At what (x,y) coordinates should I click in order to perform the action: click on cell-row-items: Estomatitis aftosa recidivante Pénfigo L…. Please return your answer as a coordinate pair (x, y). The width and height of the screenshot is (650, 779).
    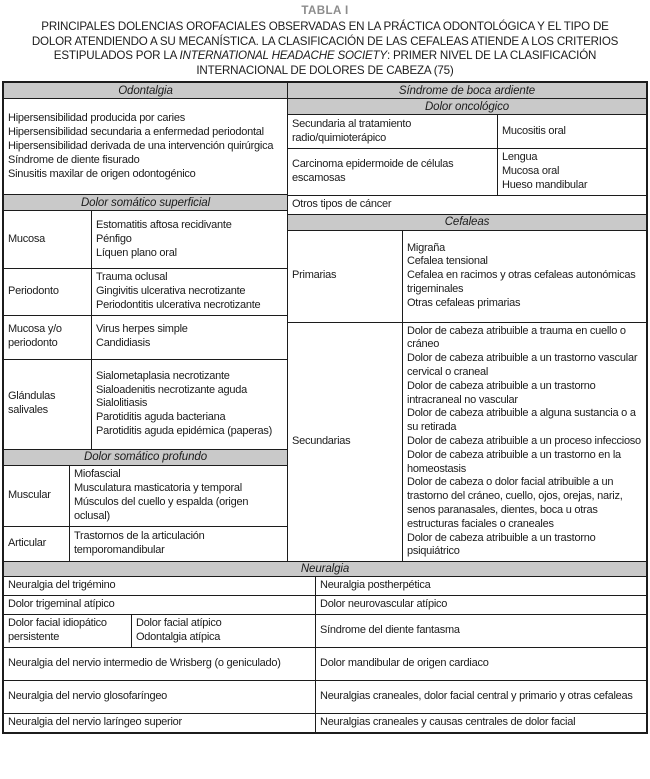
    Looking at the image, I should click on (164, 239).